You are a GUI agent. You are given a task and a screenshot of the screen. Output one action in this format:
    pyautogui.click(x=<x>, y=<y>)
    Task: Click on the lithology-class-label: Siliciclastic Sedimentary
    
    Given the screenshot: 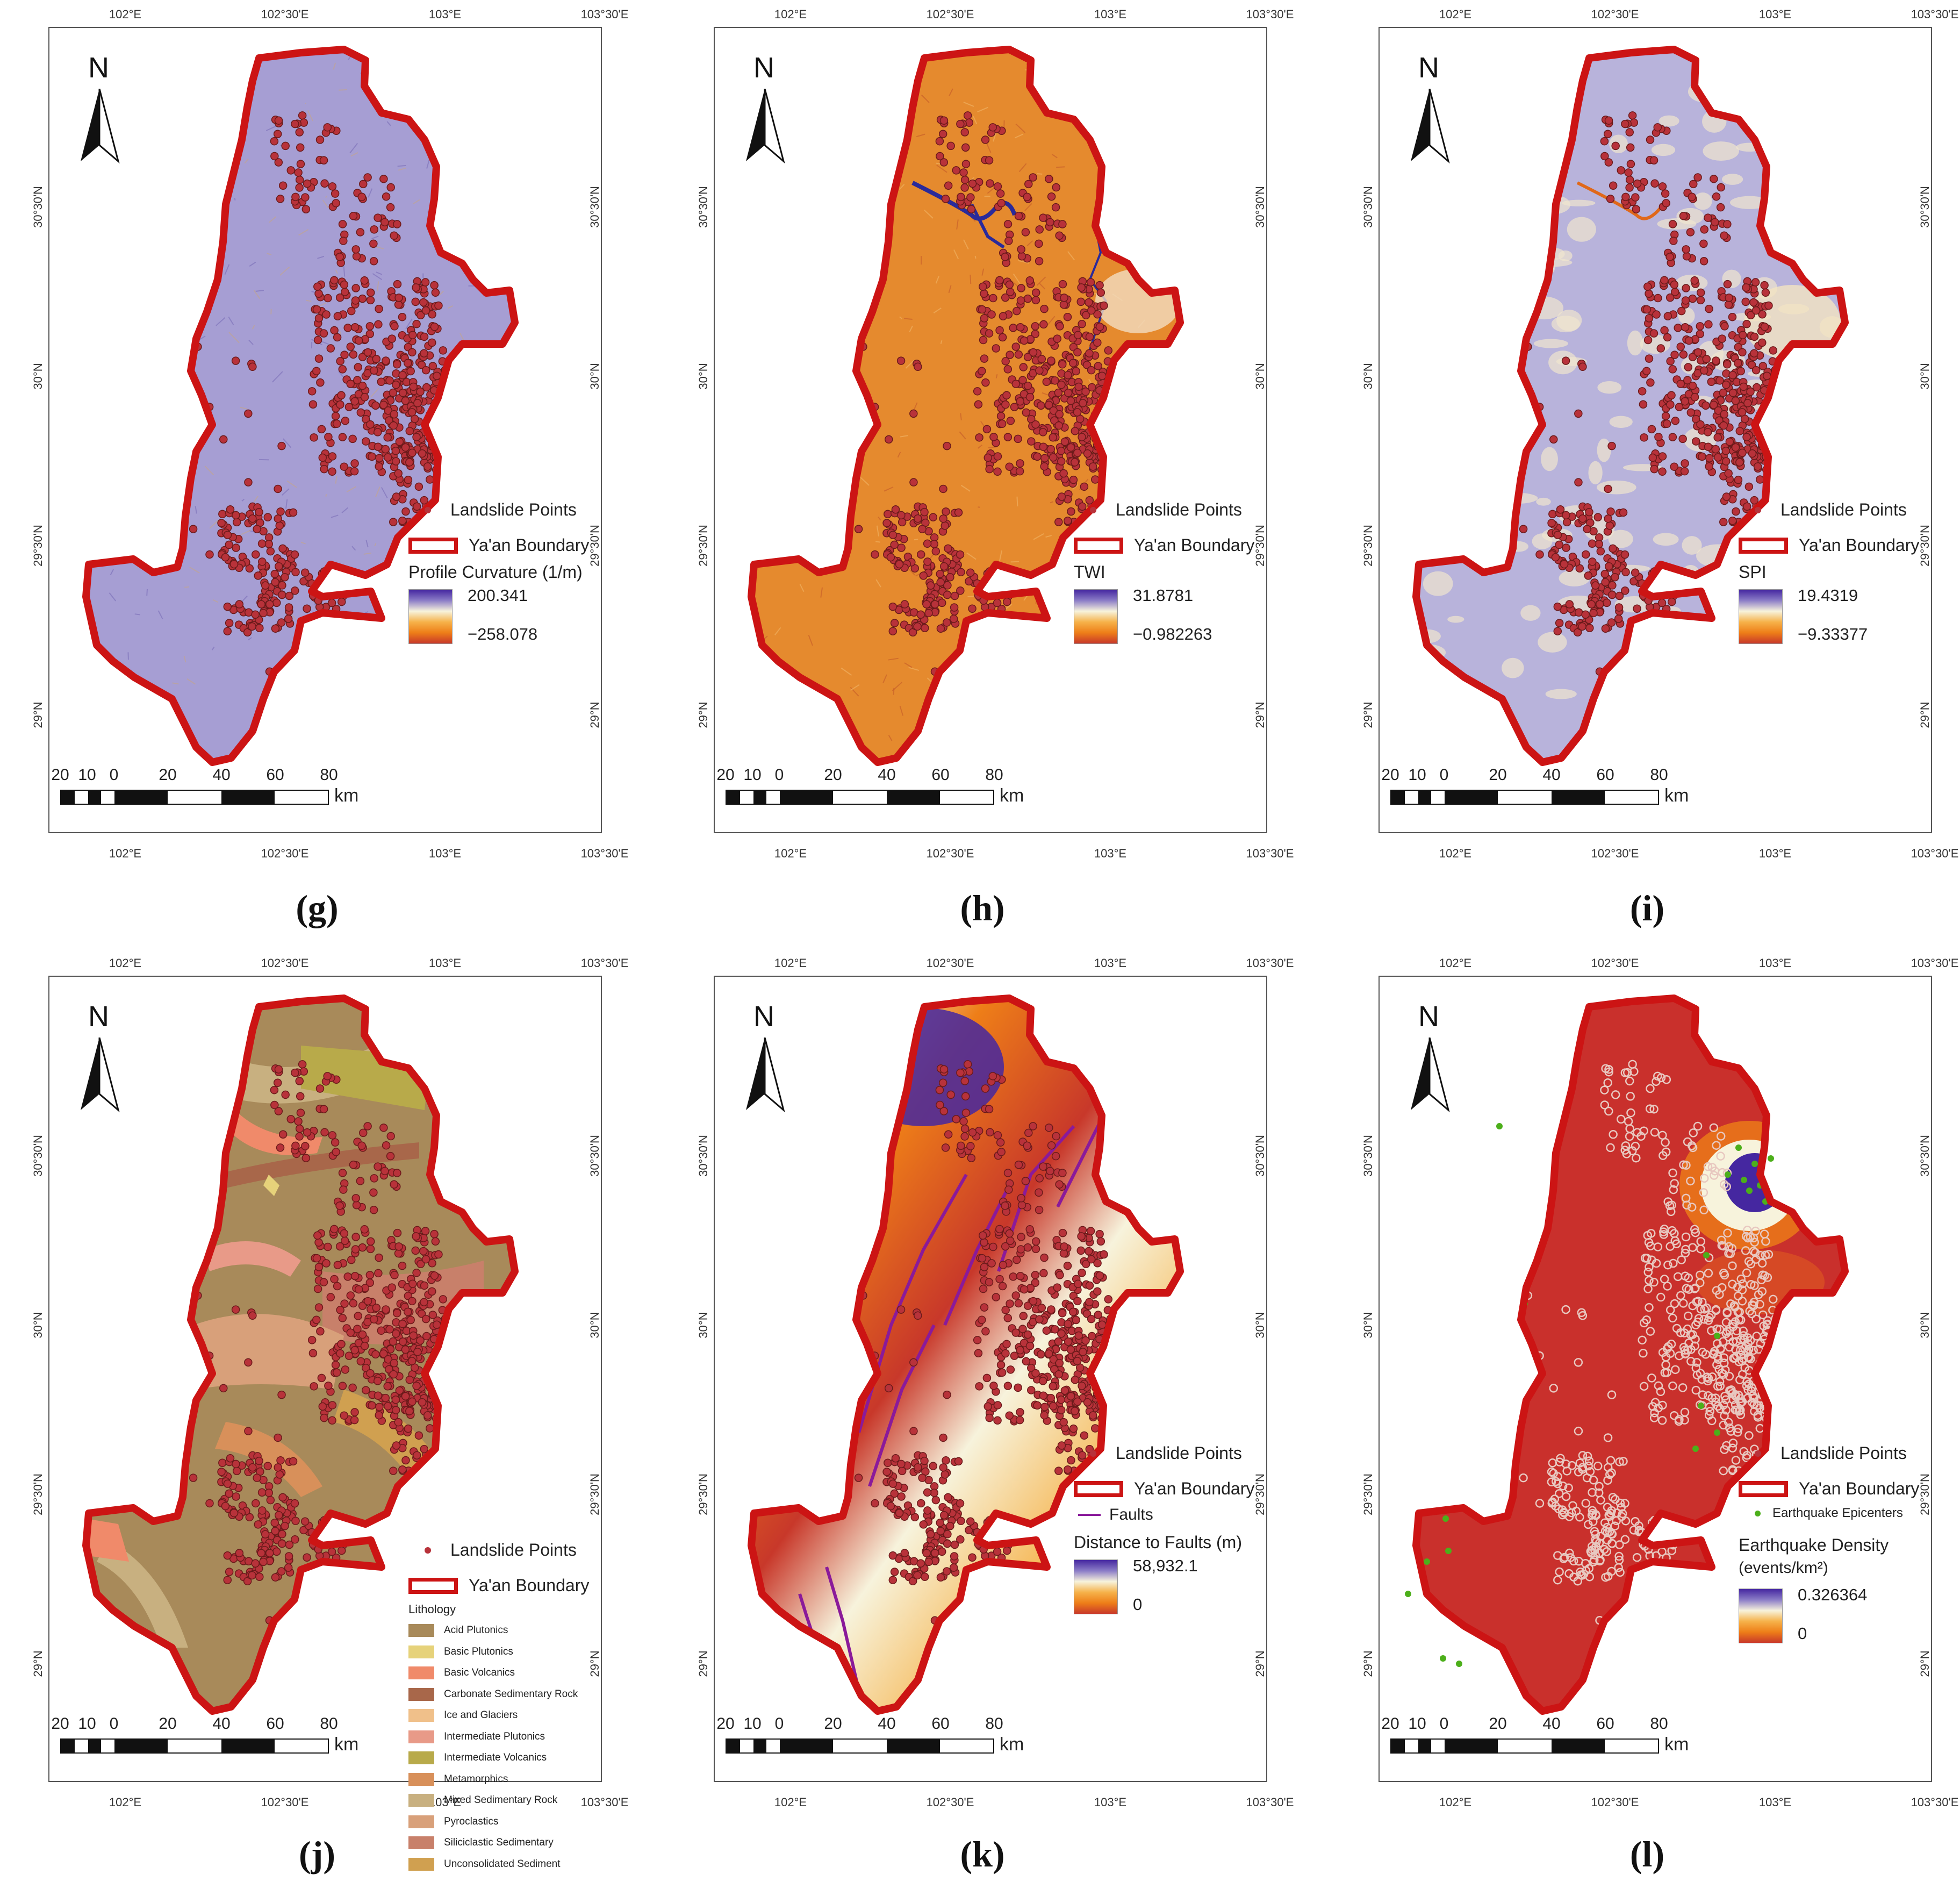 What is the action you would take?
    pyautogui.click(x=499, y=1842)
    